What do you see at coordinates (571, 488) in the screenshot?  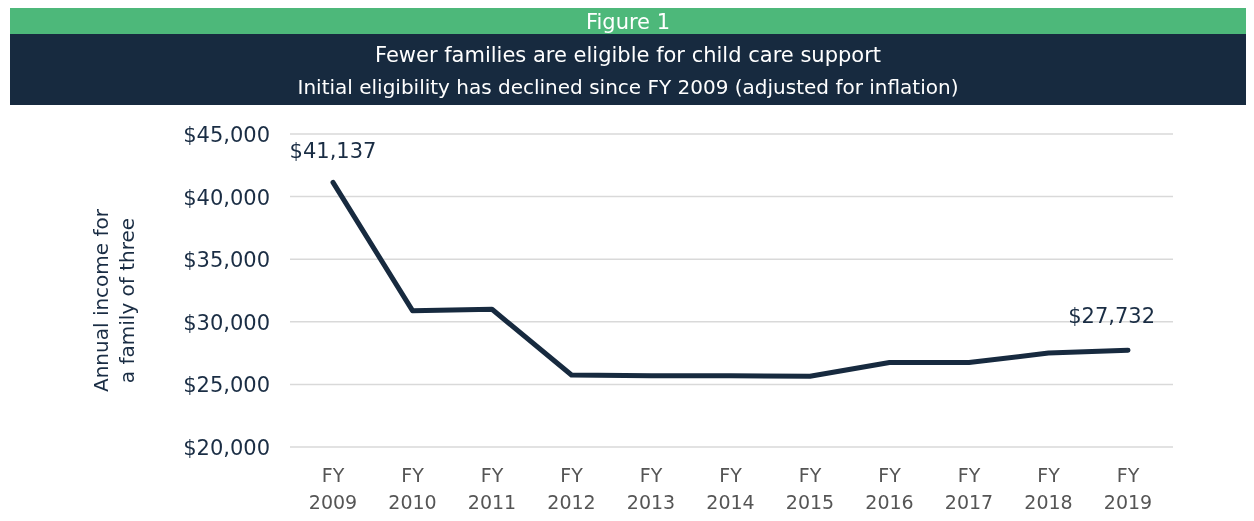 I see `x-tick-label: FY 2012` at bounding box center [571, 488].